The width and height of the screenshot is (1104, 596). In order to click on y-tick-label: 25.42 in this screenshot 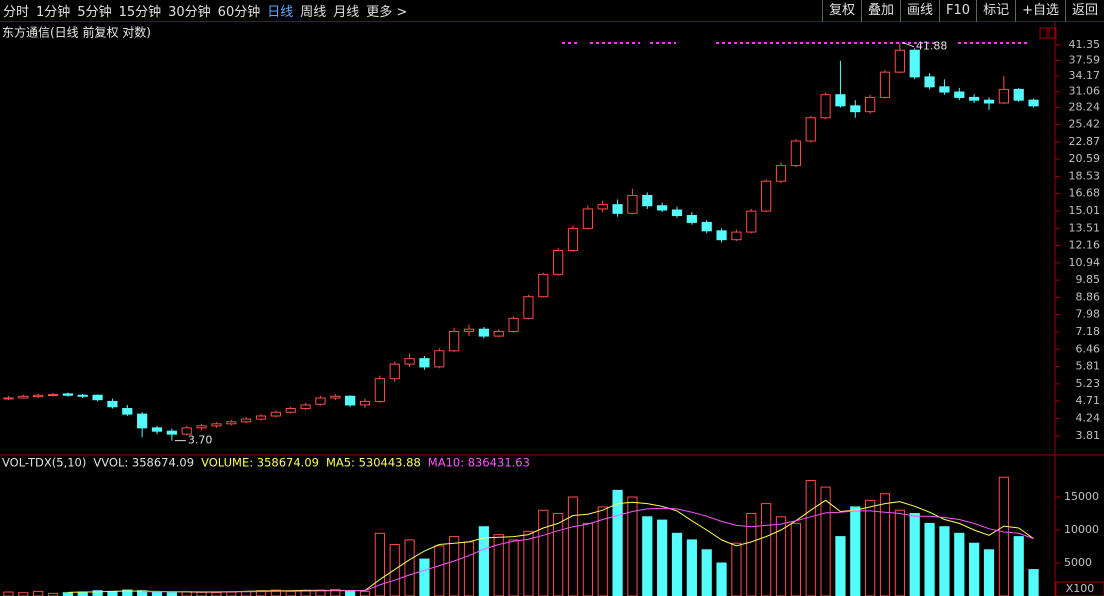, I will do `click(1085, 124)`.